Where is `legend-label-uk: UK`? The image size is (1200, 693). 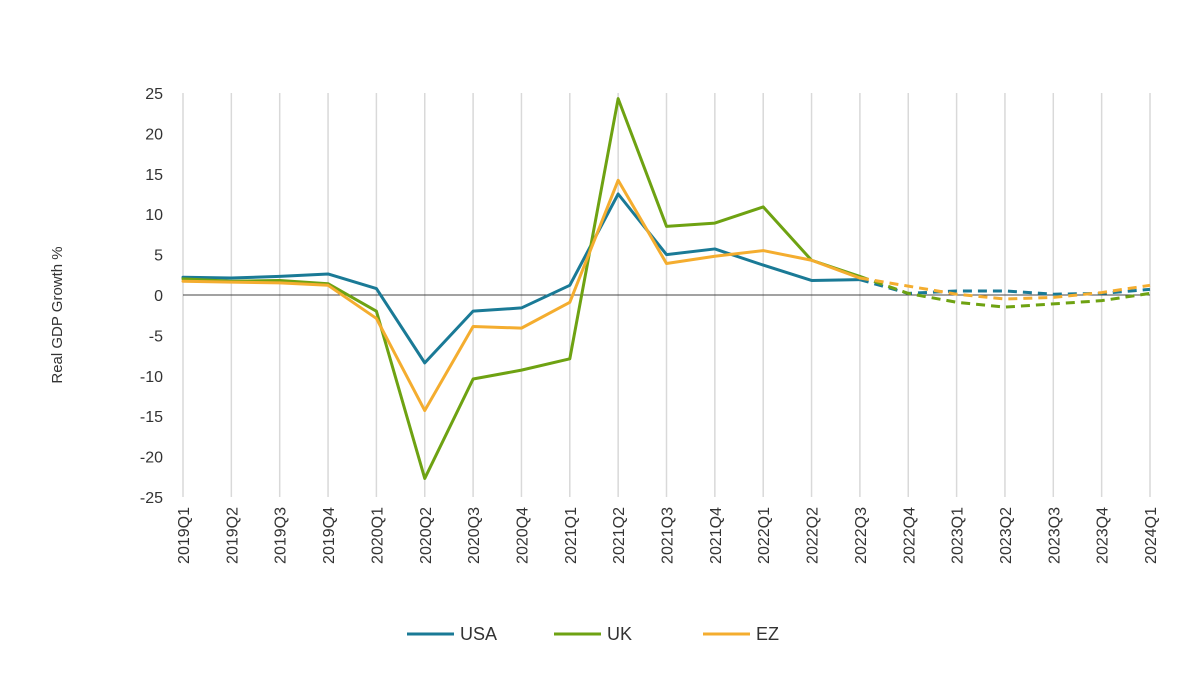
legend-label-uk: UK is located at coordinates (619, 634).